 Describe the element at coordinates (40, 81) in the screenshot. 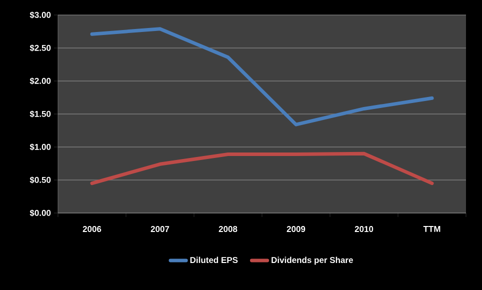

I see `y-tick-label: $2.00` at that location.